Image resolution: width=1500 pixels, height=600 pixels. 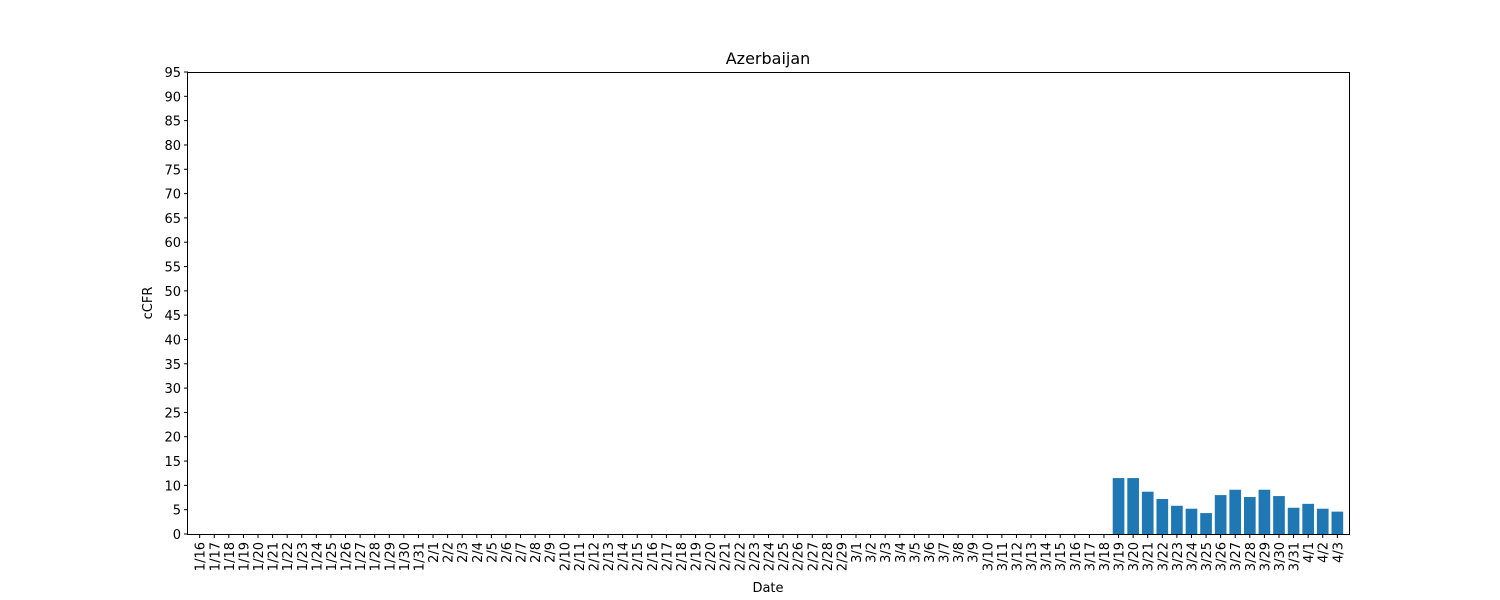 What do you see at coordinates (959, 552) in the screenshot?
I see `x-tick-label: 3/8` at bounding box center [959, 552].